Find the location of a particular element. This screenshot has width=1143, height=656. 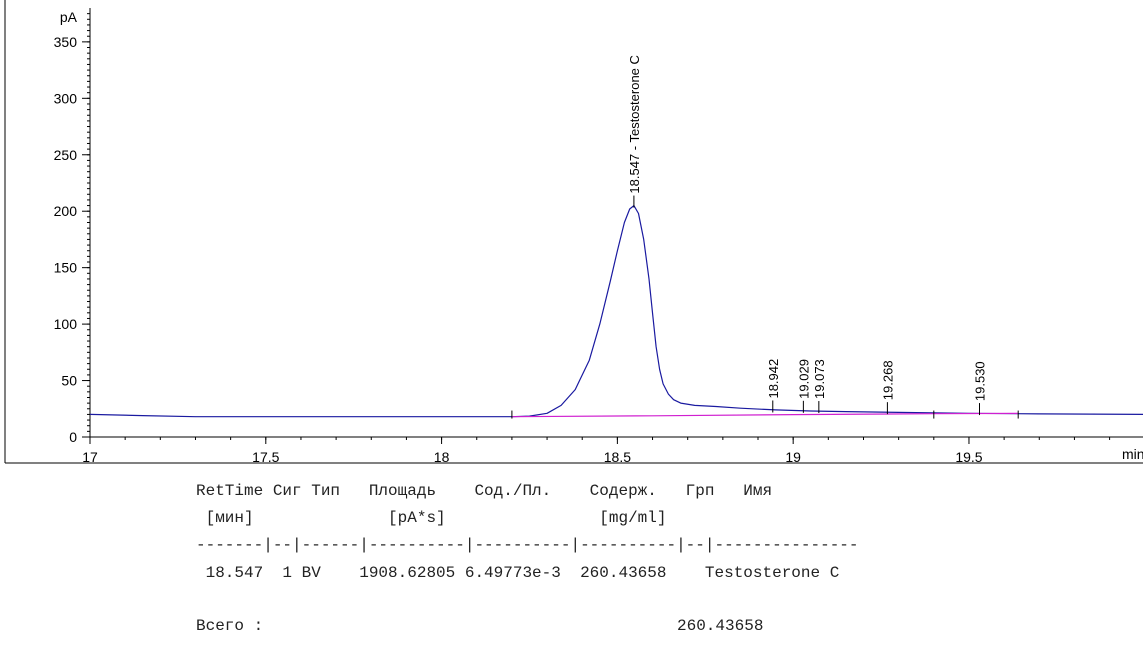

report-total-label: Всего : is located at coordinates (230, 626).